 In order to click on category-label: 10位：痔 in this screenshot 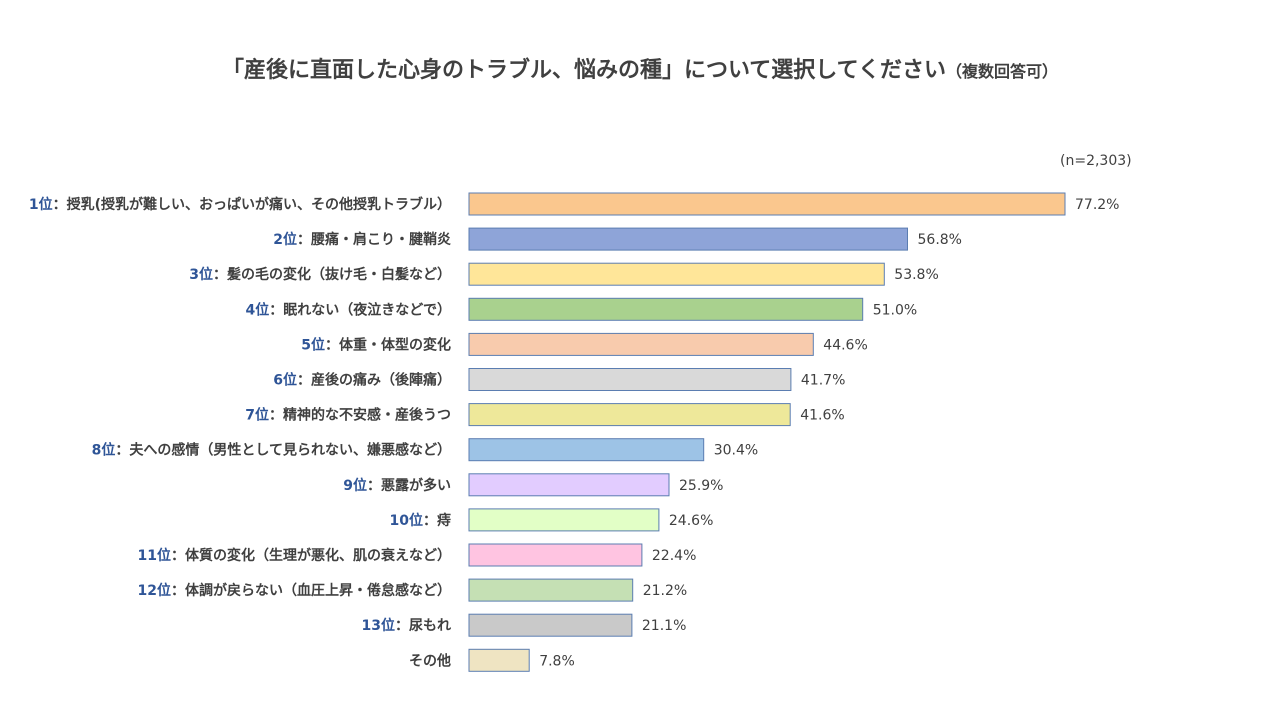, I will do `click(420, 520)`.